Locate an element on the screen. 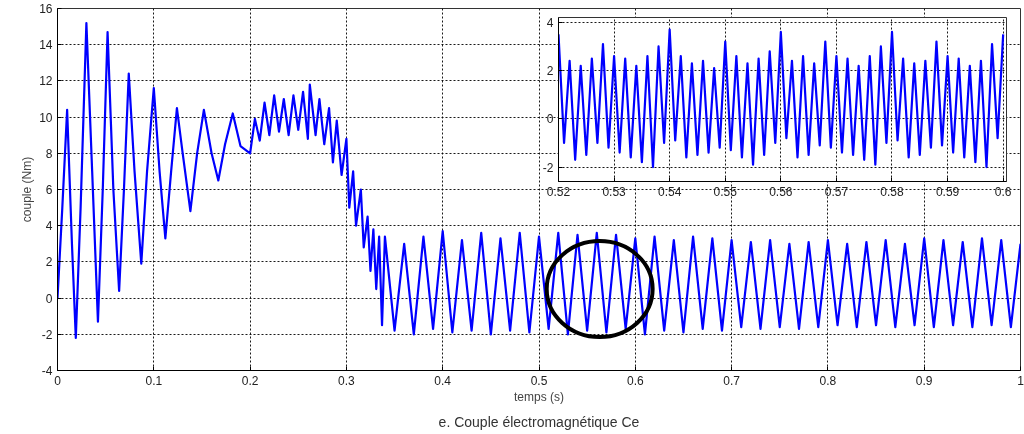  line-series is located at coordinates (781, 98).